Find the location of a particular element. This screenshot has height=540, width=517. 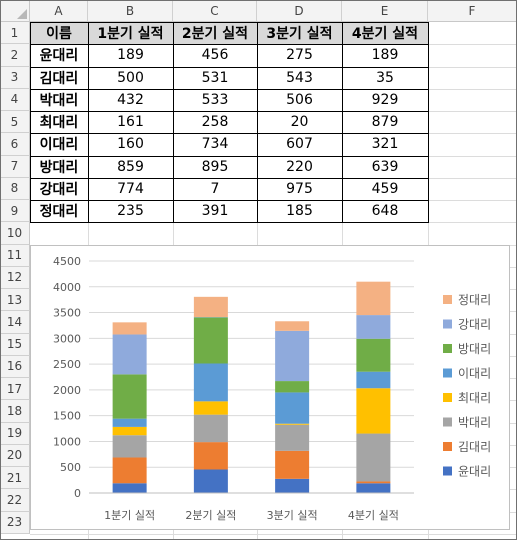

row-header-23: 23 is located at coordinates (15, 522).